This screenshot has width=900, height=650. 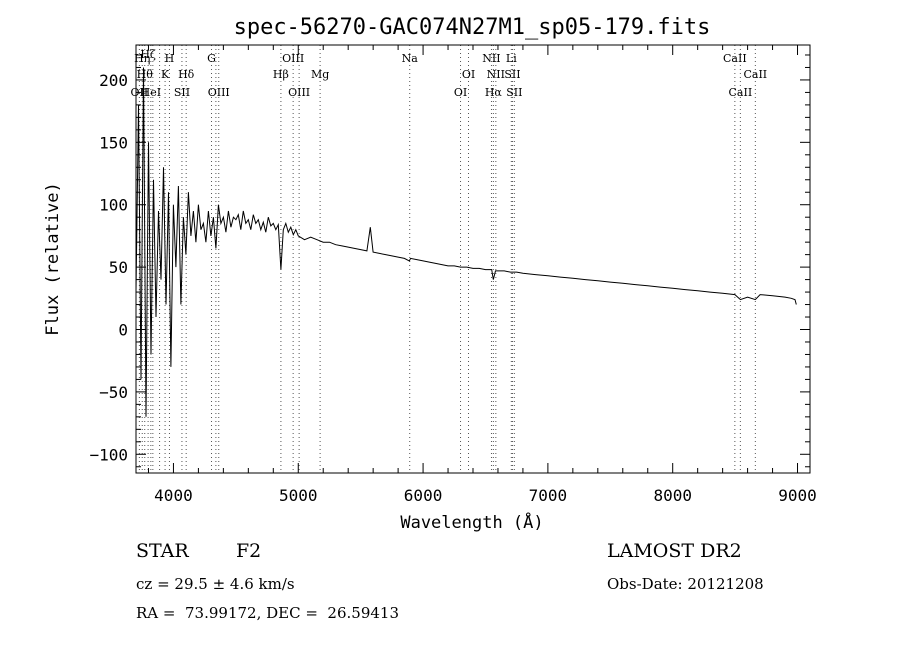 I want to click on ra-dec: RA = 73.99172, DEC = 26.59413, so click(x=268, y=613).